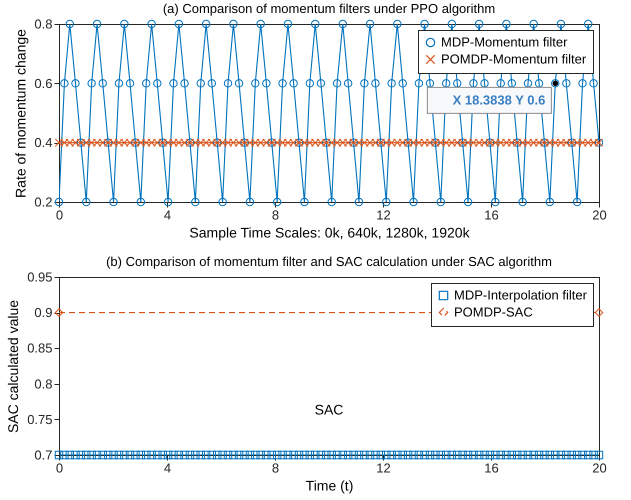 The image size is (631, 500). What do you see at coordinates (39, 277) in the screenshot?
I see `y-tick-label: 0.95` at bounding box center [39, 277].